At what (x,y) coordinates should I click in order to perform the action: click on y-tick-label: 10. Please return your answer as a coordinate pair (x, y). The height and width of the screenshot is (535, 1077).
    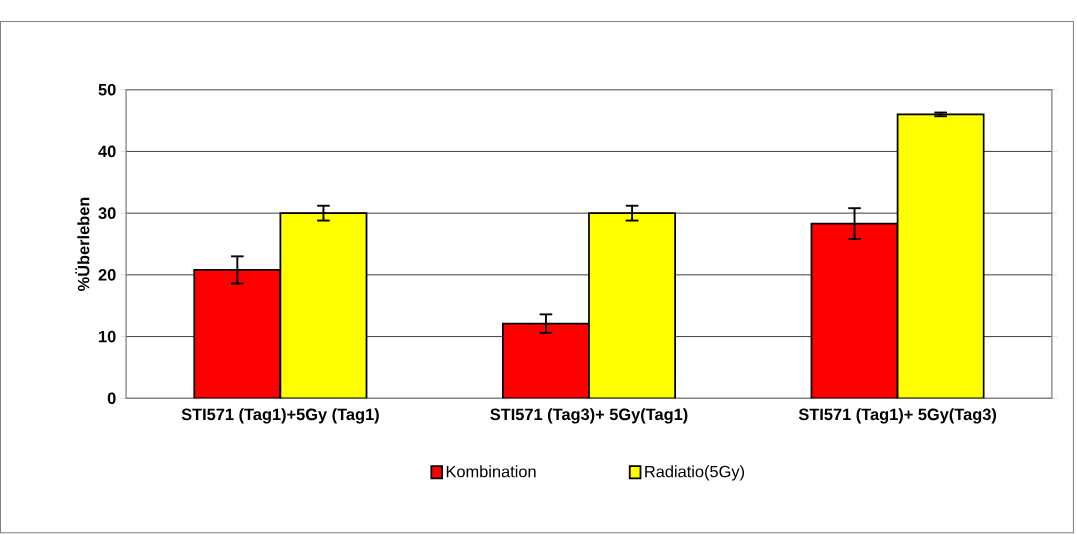
    Looking at the image, I should click on (107, 336).